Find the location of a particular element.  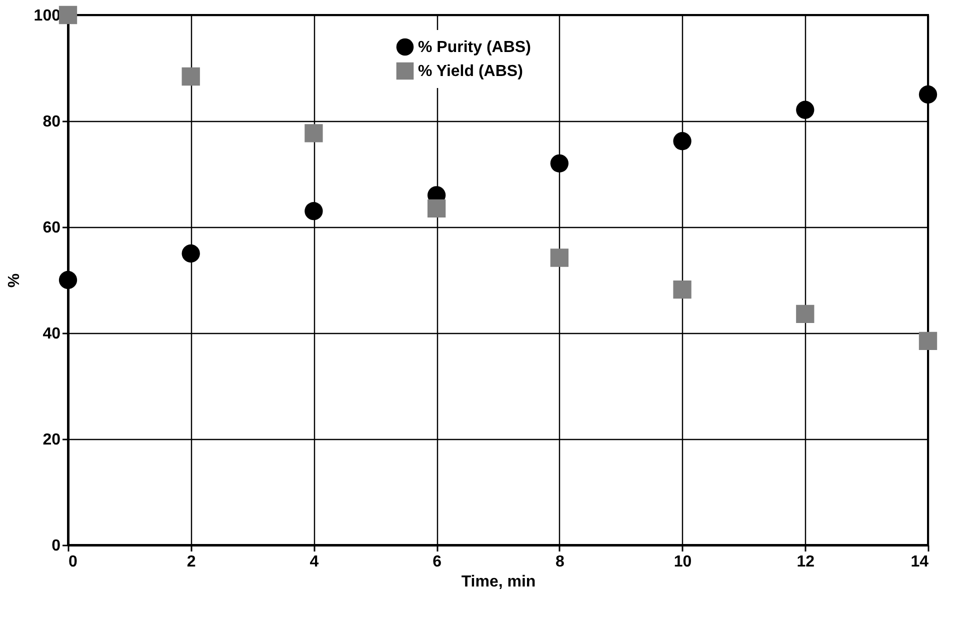

x-tick-label: 2 is located at coordinates (191, 562).